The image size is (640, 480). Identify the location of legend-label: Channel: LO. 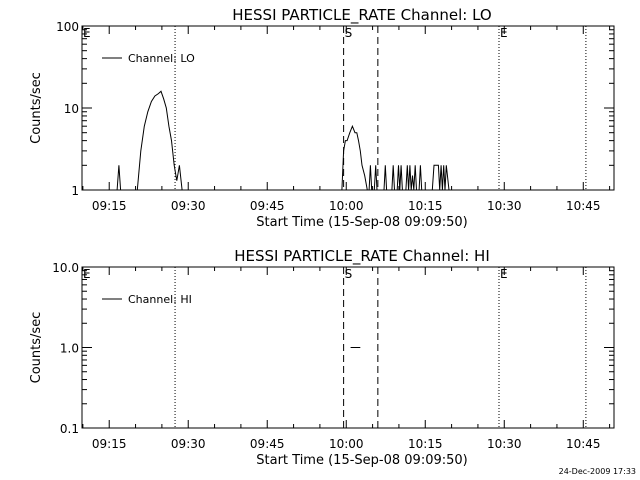
(161, 58).